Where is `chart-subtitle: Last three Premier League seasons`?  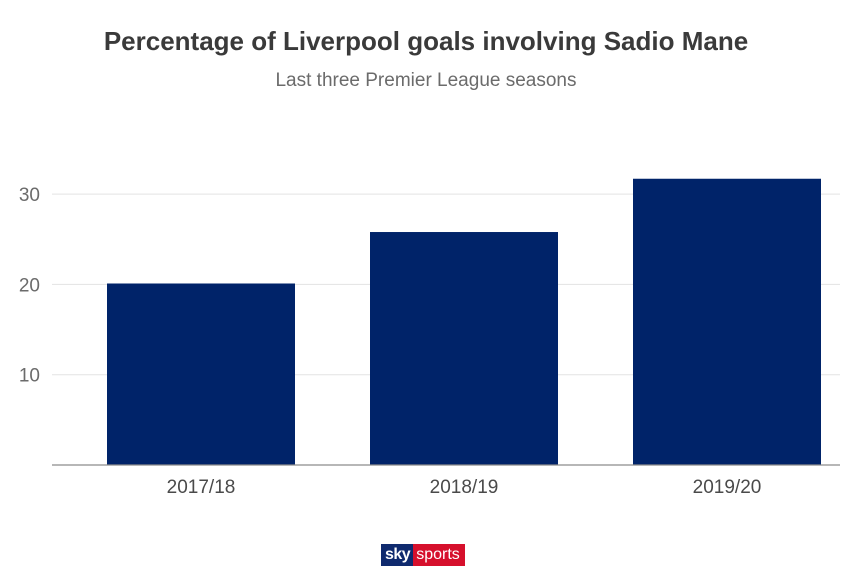
chart-subtitle: Last three Premier League seasons is located at coordinates (426, 80).